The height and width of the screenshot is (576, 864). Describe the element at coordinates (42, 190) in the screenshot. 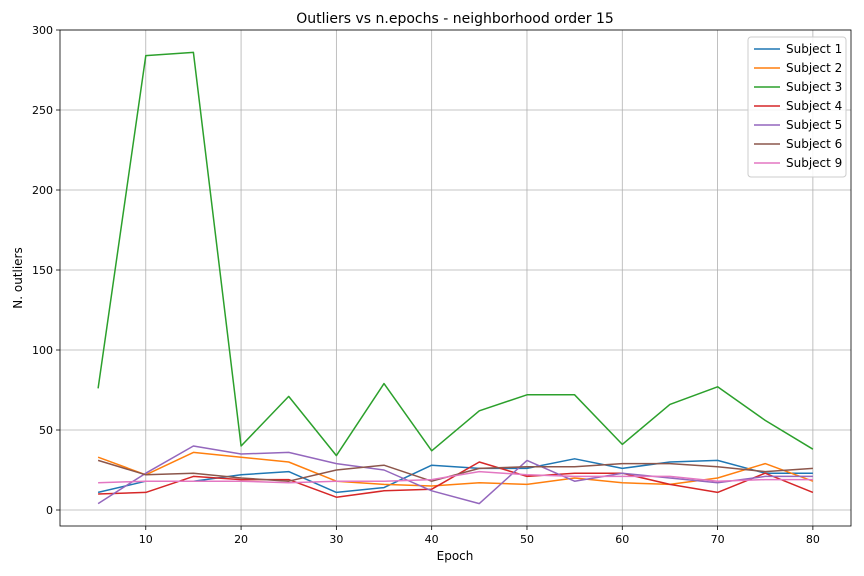

I see `y-tick-label: 200` at that location.